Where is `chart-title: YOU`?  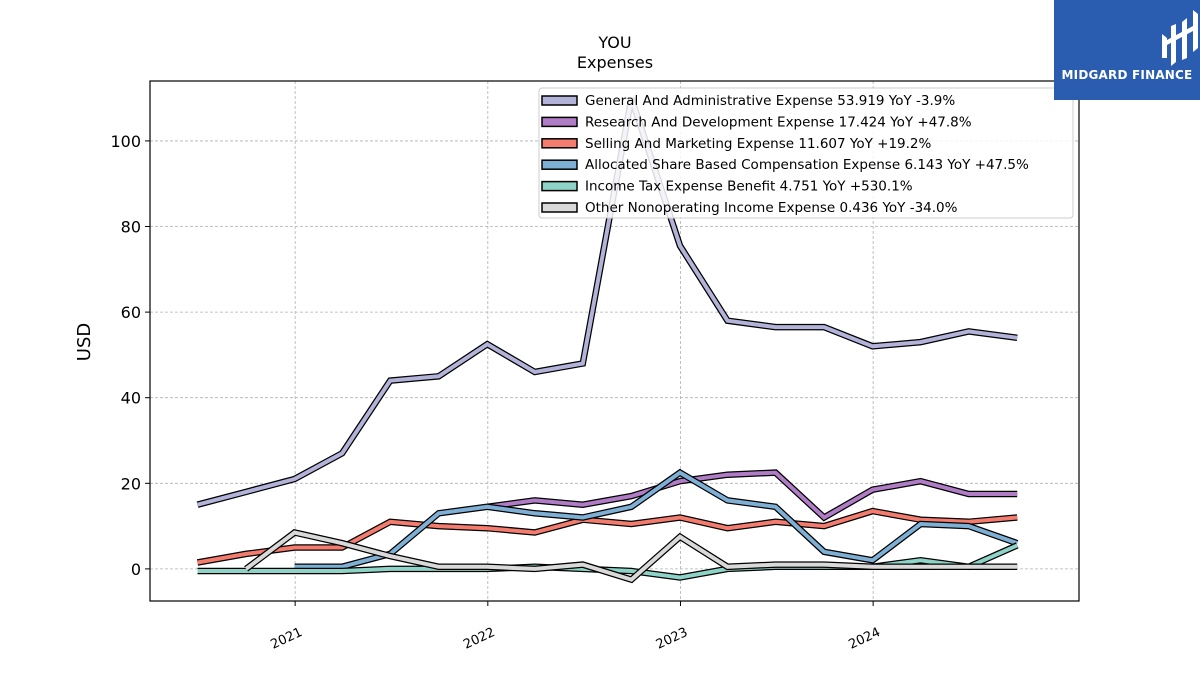 chart-title: YOU is located at coordinates (614, 42).